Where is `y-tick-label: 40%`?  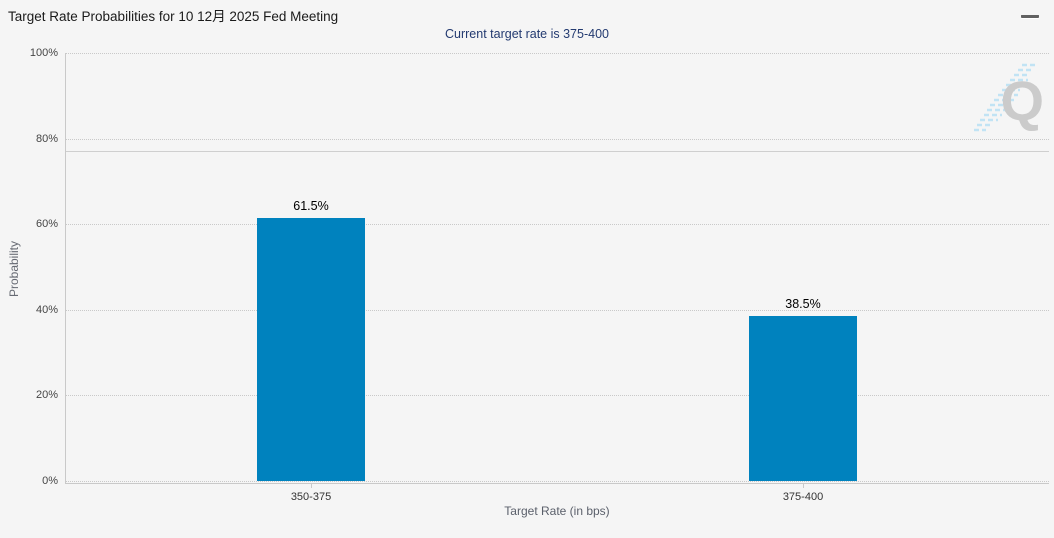
y-tick-label: 40% is located at coordinates (46, 309).